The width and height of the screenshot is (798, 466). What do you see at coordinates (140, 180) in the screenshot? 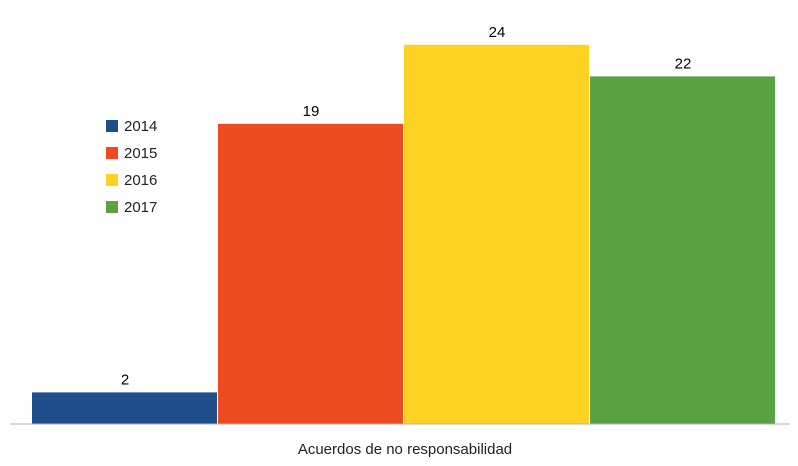
I see `legend-label-2016: 2016` at bounding box center [140, 180].